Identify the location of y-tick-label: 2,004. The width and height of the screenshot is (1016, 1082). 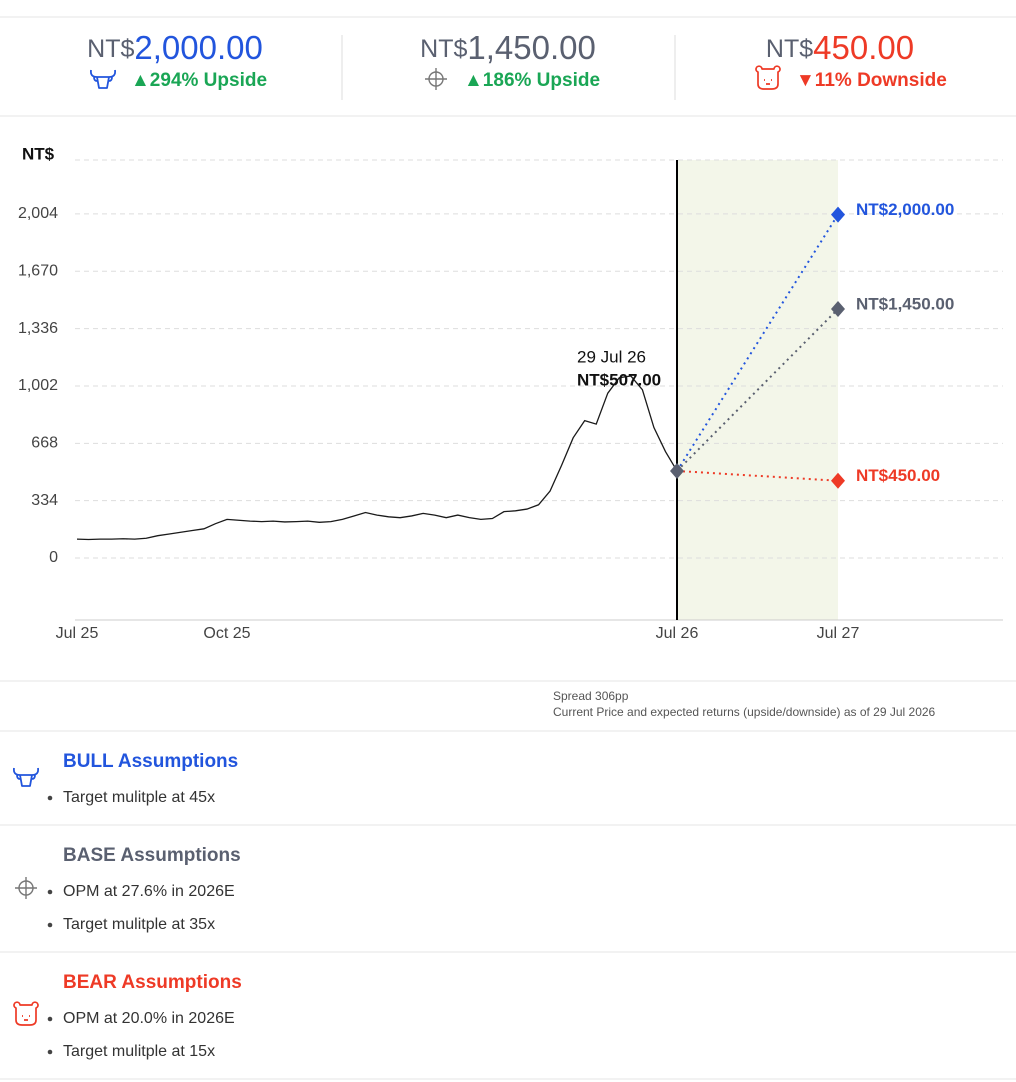
(38, 213).